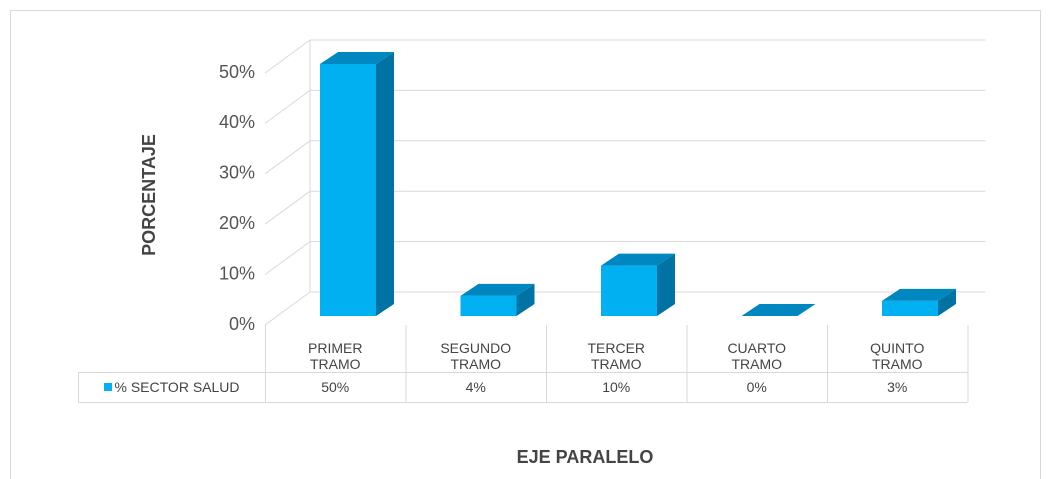 This screenshot has width=1054, height=479. What do you see at coordinates (475, 387) in the screenshot?
I see `data-label: 4%` at bounding box center [475, 387].